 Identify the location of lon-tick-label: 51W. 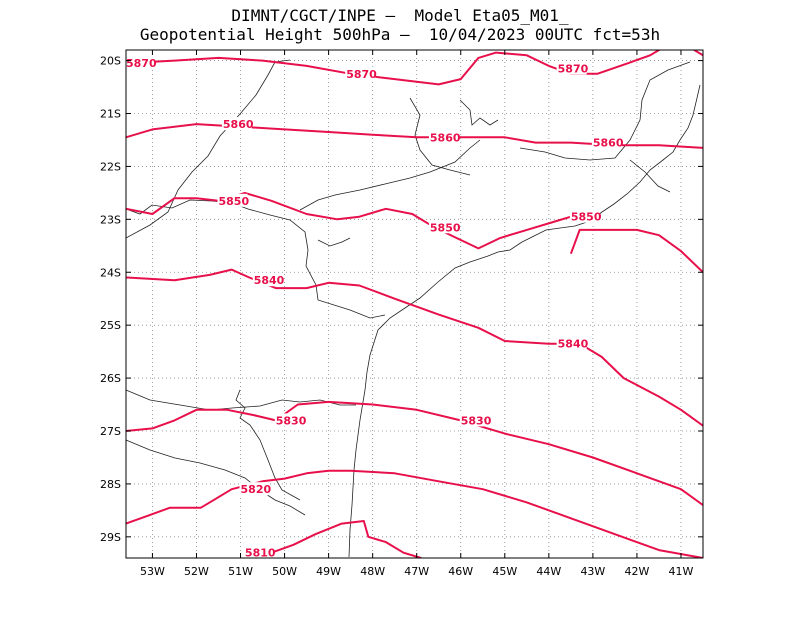
(240, 571).